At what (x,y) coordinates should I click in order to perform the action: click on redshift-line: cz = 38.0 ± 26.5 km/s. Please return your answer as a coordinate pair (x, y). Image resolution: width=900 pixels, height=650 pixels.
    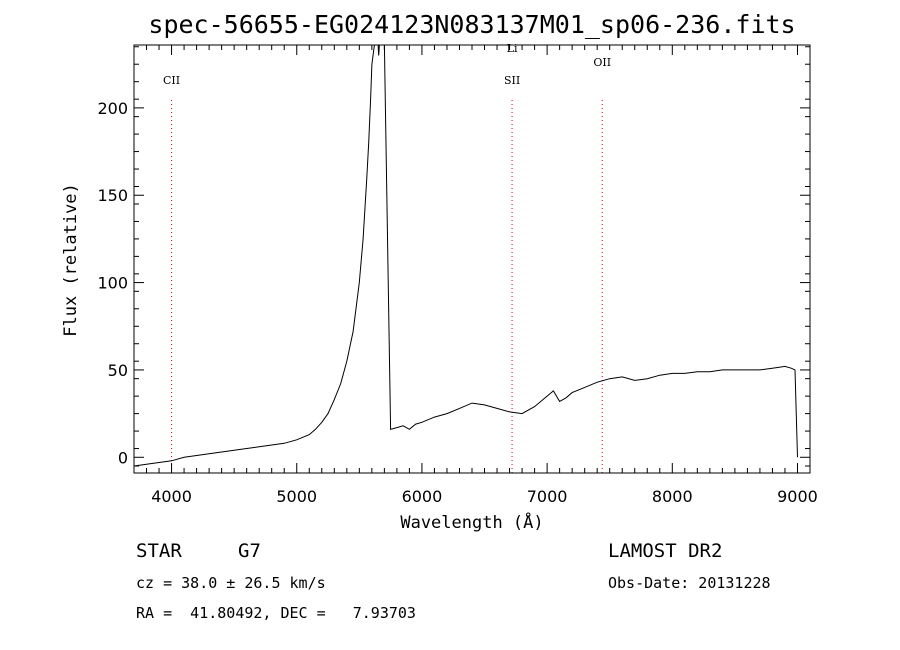
    Looking at the image, I should click on (231, 583).